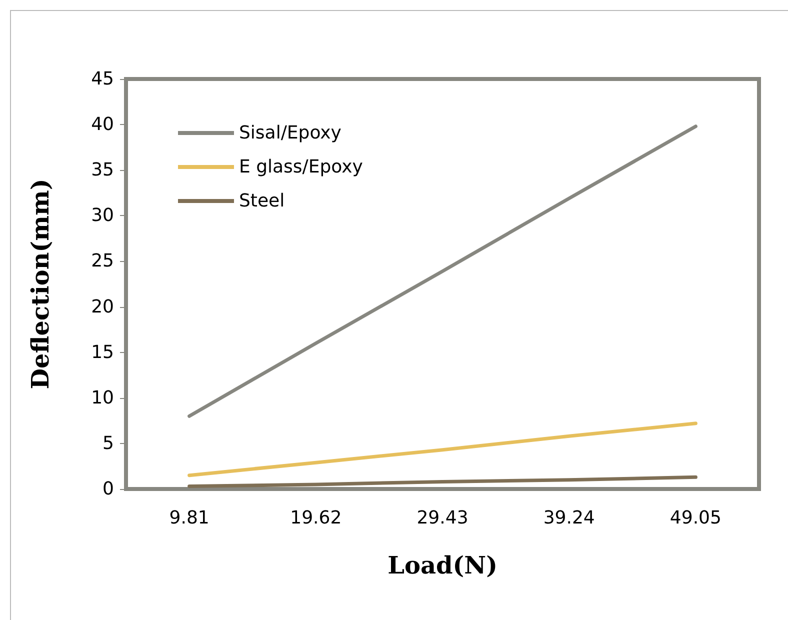 This screenshot has width=788, height=620. I want to click on y-tick-label: 35, so click(102, 170).